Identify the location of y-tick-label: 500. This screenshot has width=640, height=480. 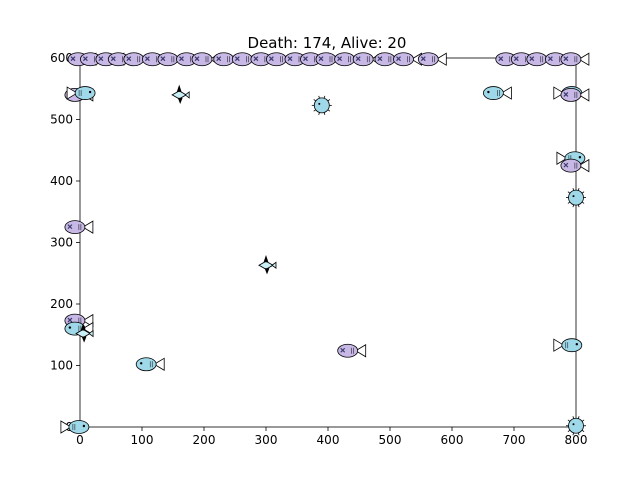
(61, 120).